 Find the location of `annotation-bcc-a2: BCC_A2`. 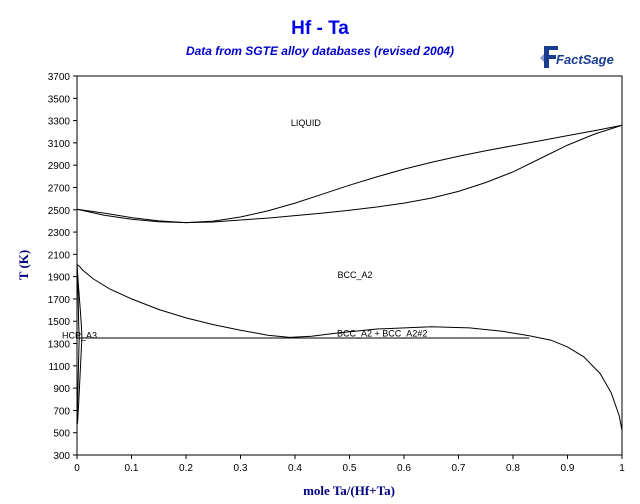

annotation-bcc-a2: BCC_A2 is located at coordinates (354, 275).